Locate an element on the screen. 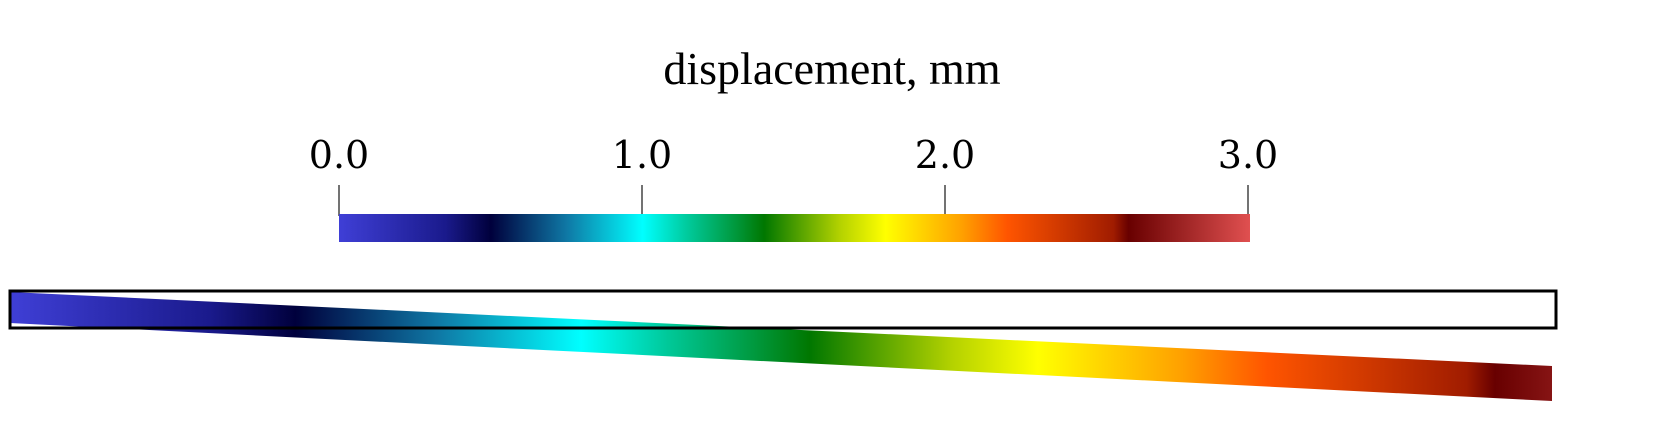 Image resolution: width=1661 pixels, height=436 pixels. legend-tick-label: 2.0 is located at coordinates (945, 155).